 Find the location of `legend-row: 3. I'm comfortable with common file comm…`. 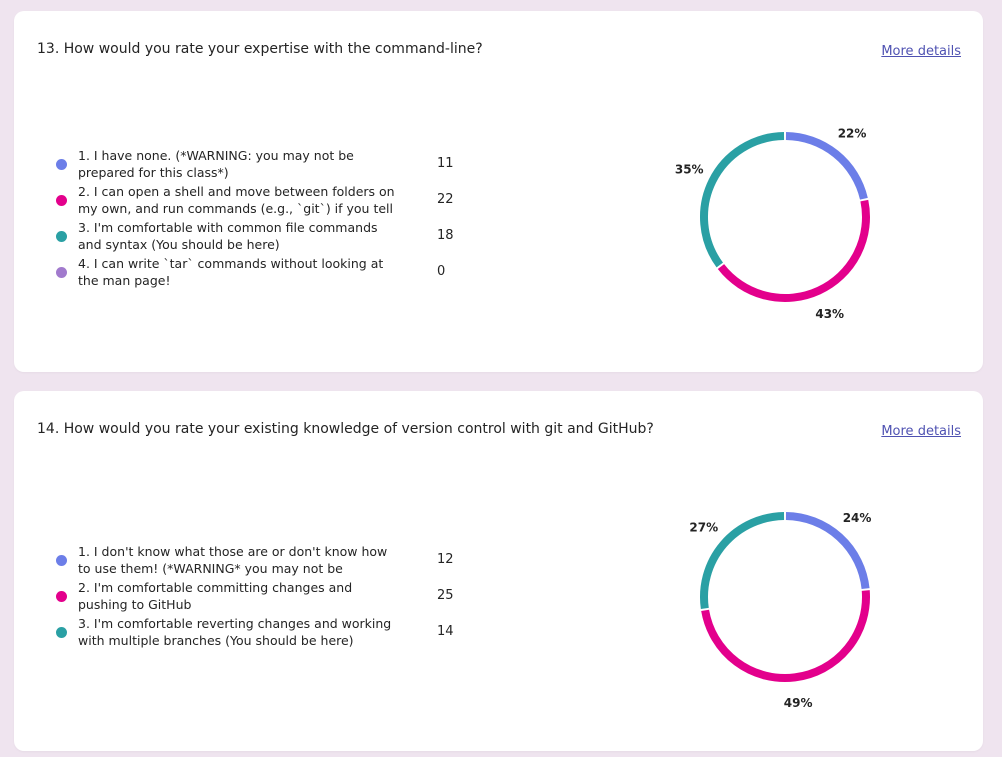

legend-row: 3. I'm comfortable with common file comm… is located at coordinates (266, 237).